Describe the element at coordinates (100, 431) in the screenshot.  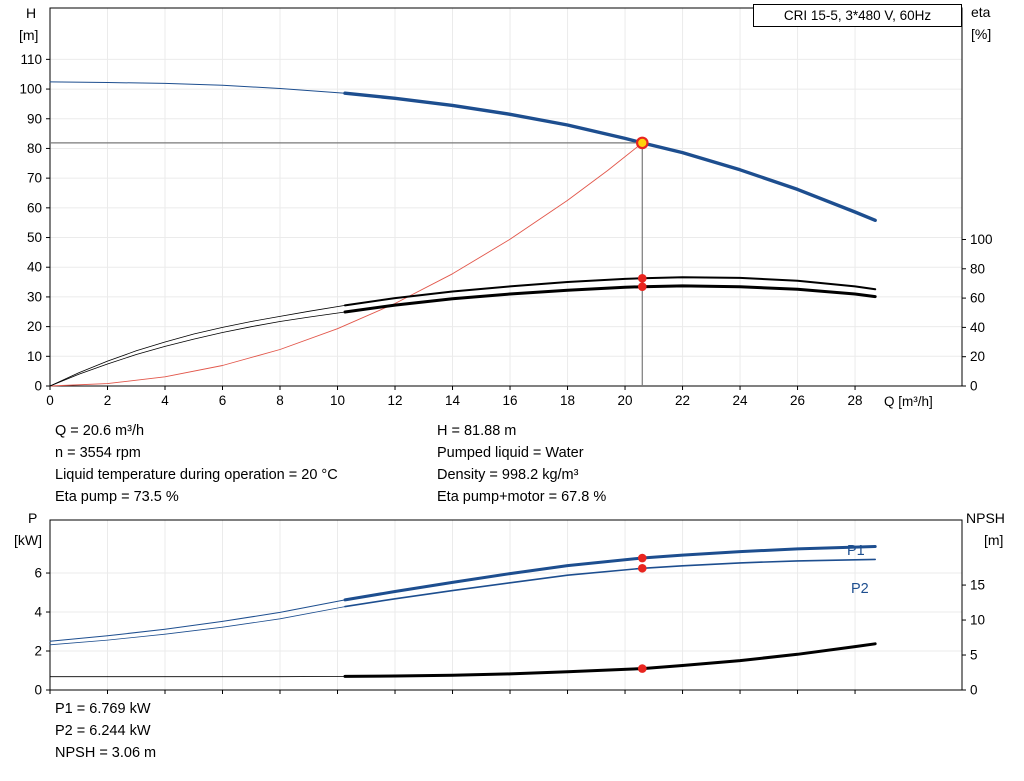
I see `annotation-q: Q = 20.6 m³/h` at that location.